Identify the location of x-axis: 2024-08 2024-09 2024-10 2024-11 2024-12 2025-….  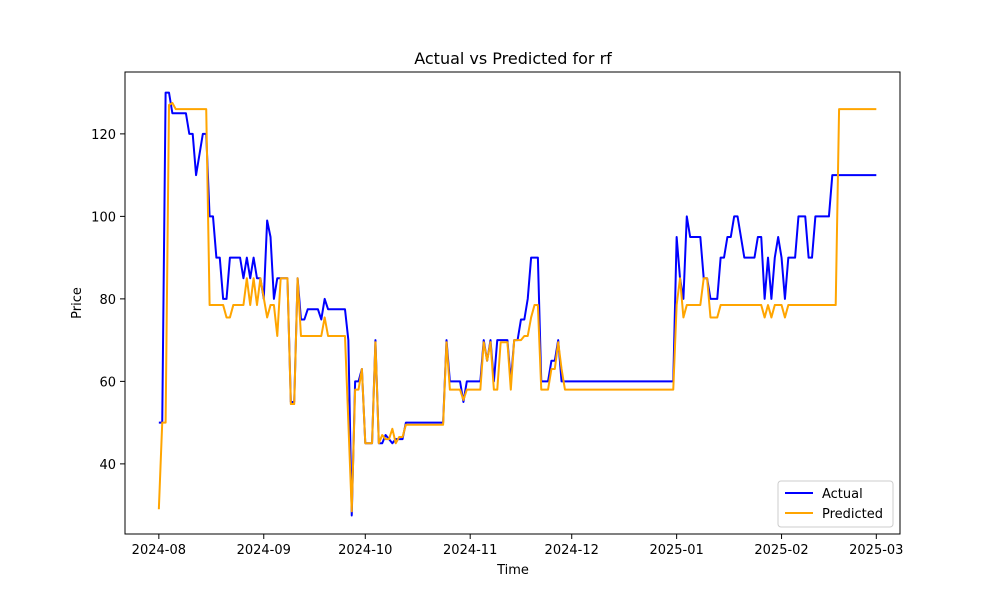
(517, 546).